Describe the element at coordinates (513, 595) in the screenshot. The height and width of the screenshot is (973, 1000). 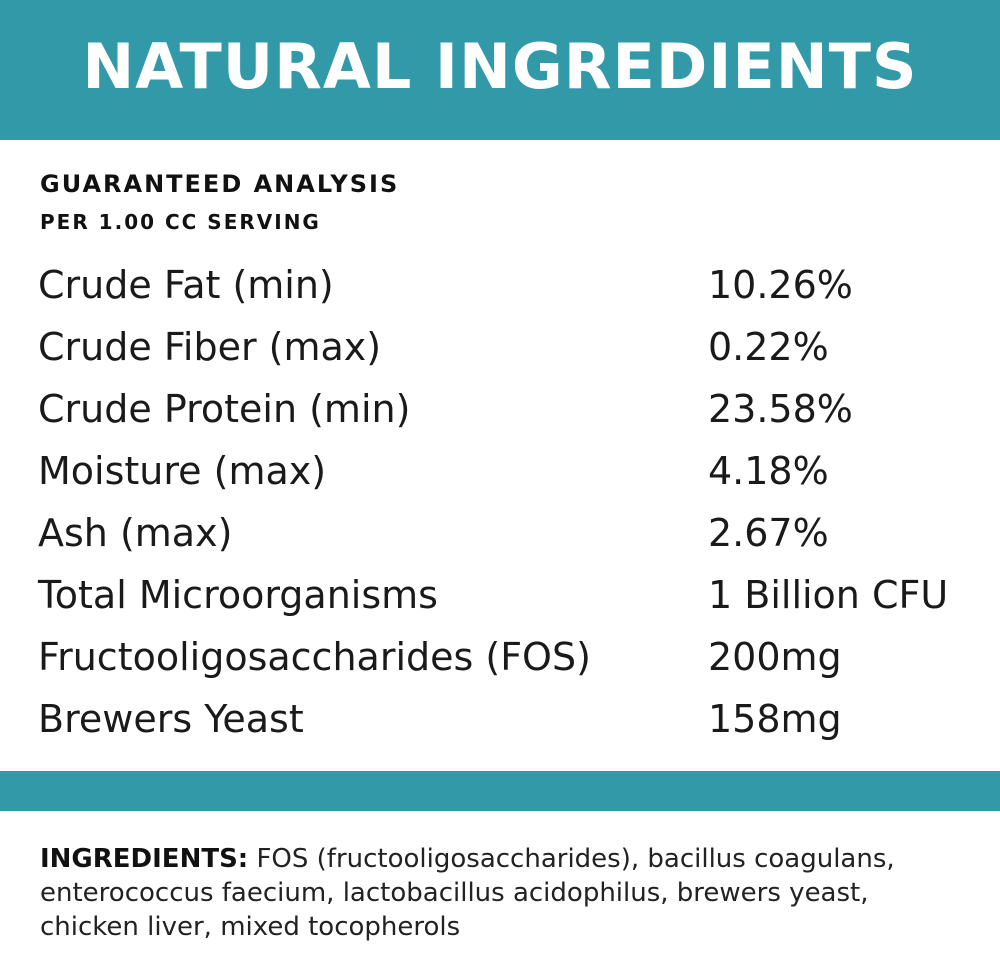
I see `analysis-row: Total Microorganisms 1 Billion CFU` at that location.